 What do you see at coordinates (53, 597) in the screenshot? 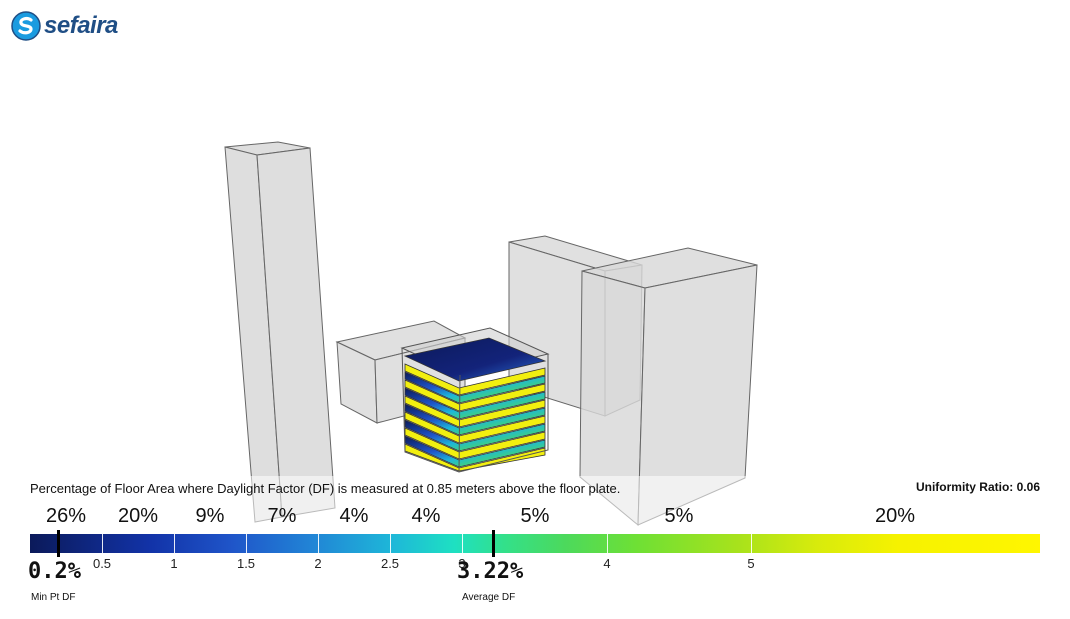
I see `min-pt-df-label: Min Pt DF` at bounding box center [53, 597].